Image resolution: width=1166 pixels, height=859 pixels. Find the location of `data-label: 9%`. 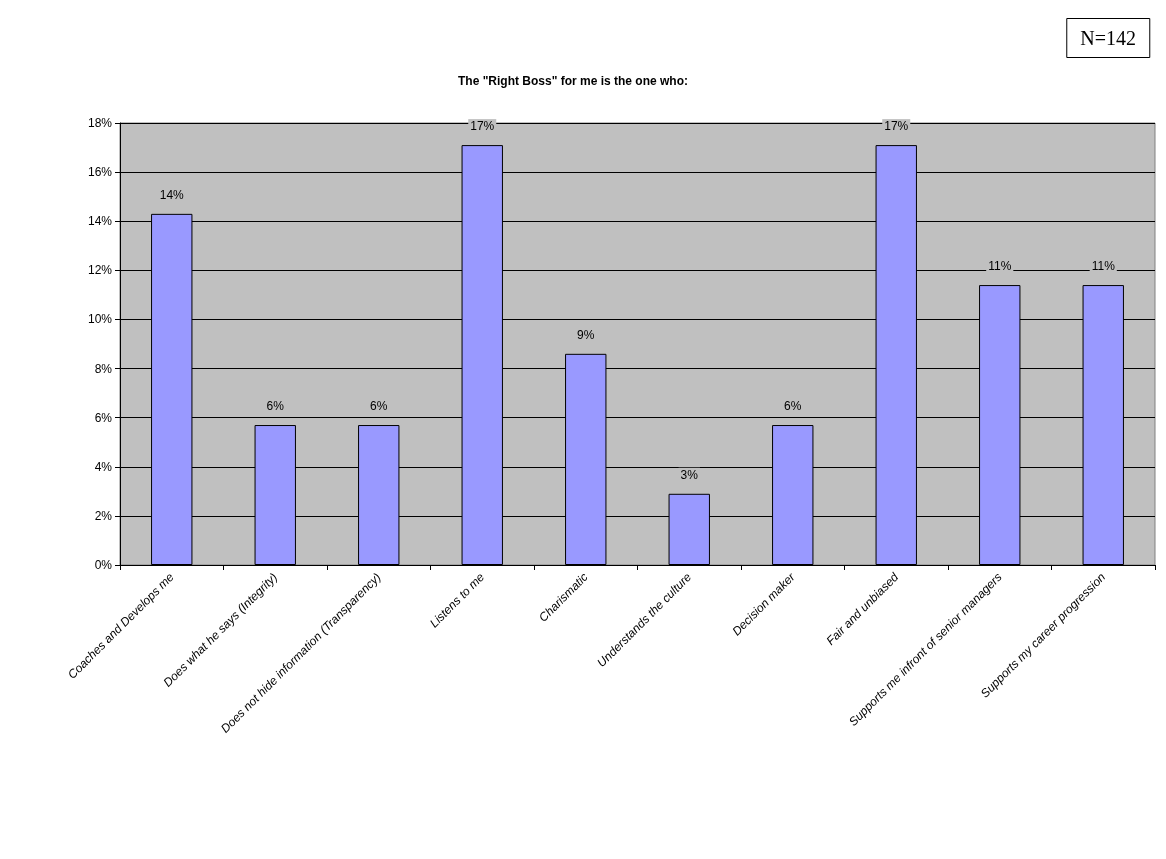

data-label: 9% is located at coordinates (586, 334).